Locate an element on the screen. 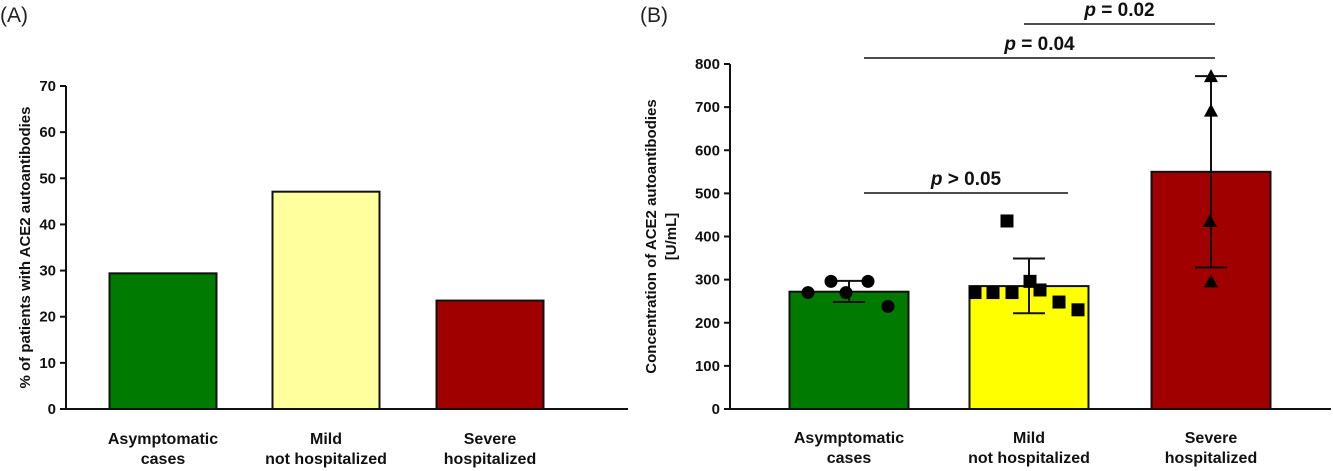  y-tick-label: 40 is located at coordinates (47, 224).